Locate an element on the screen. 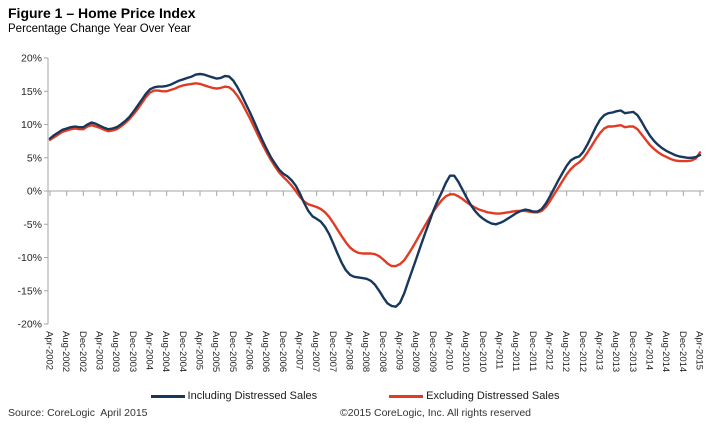 The height and width of the screenshot is (428, 710). x-tick-label: Aug-2009 is located at coordinates (415, 351).